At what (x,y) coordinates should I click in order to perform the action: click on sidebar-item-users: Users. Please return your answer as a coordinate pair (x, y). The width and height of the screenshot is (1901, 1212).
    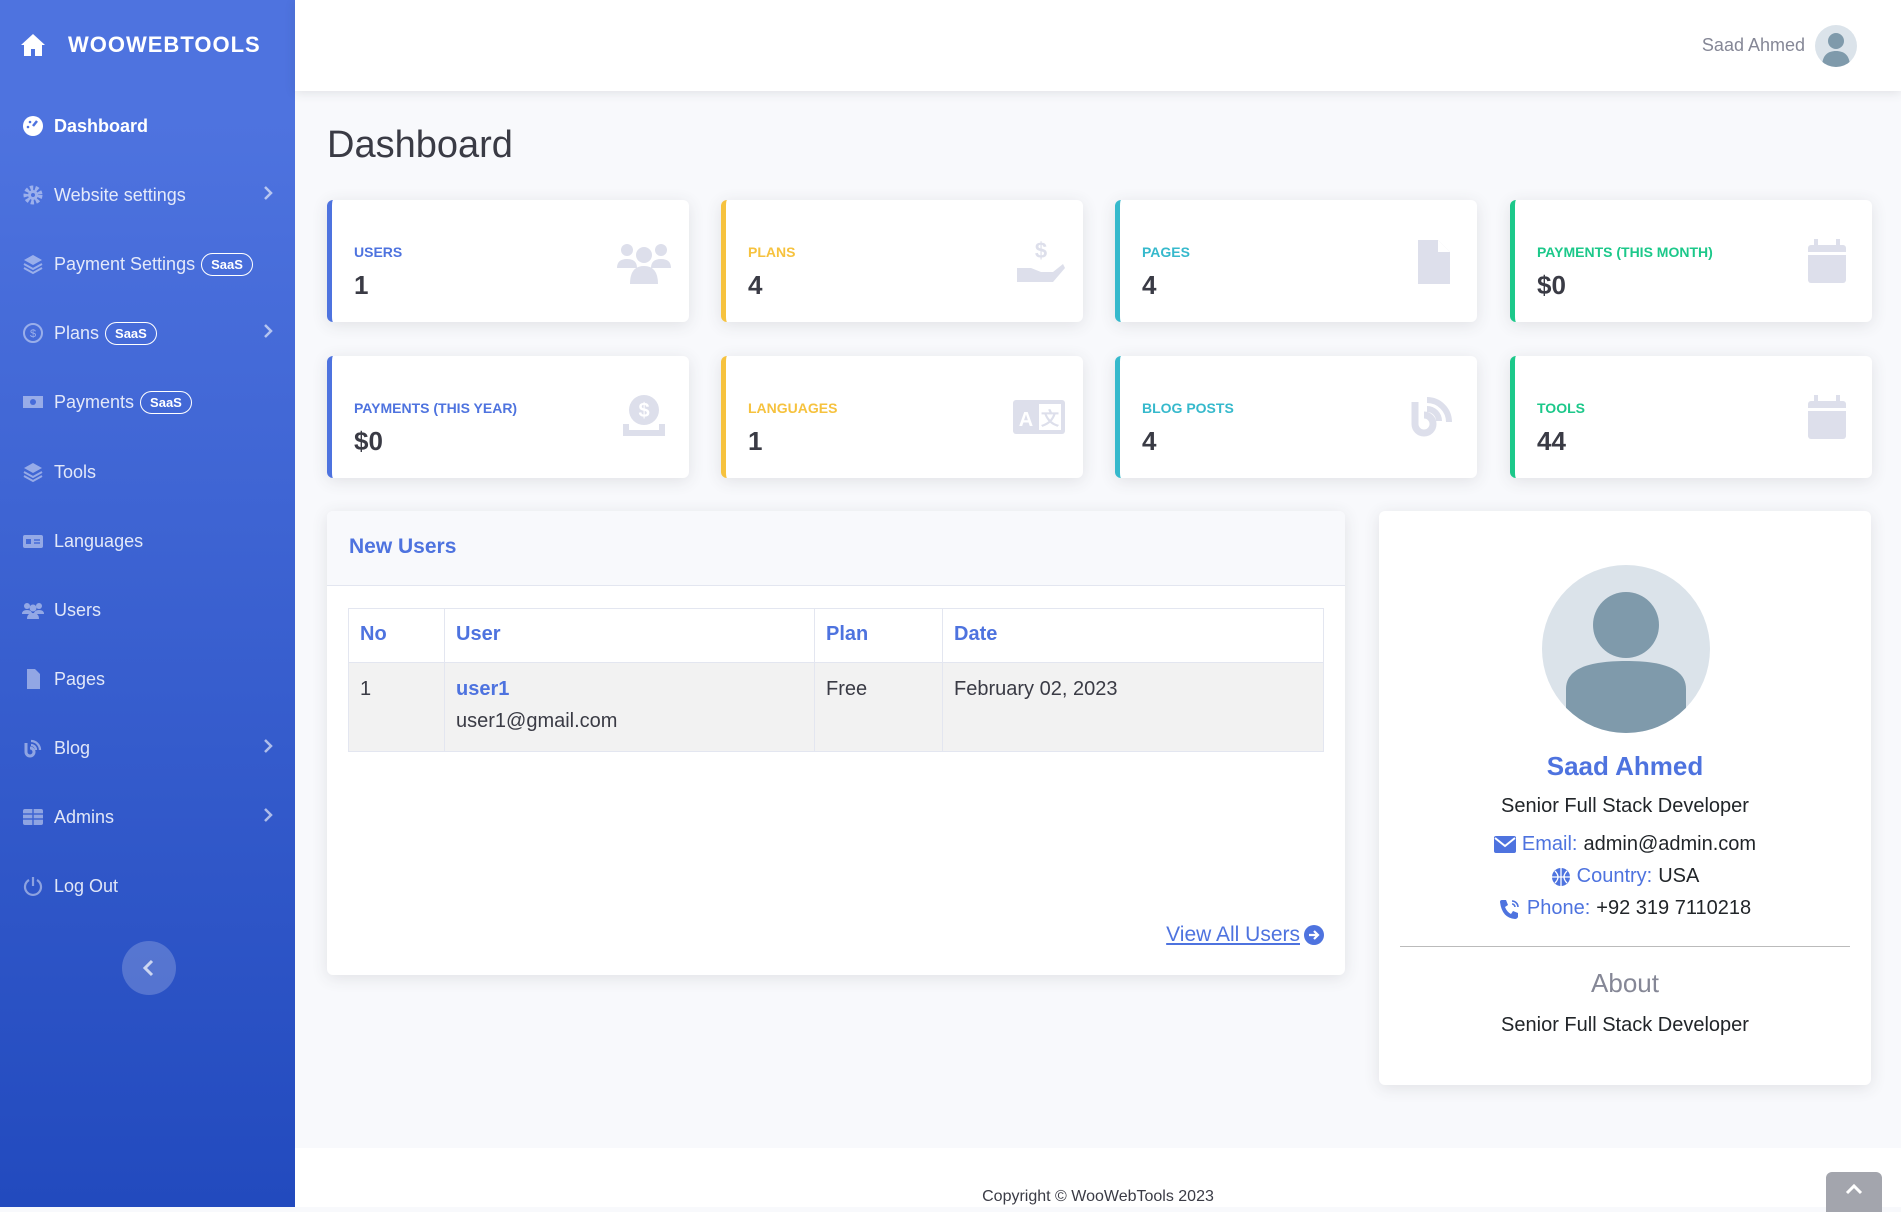
    Looking at the image, I should click on (148, 610).